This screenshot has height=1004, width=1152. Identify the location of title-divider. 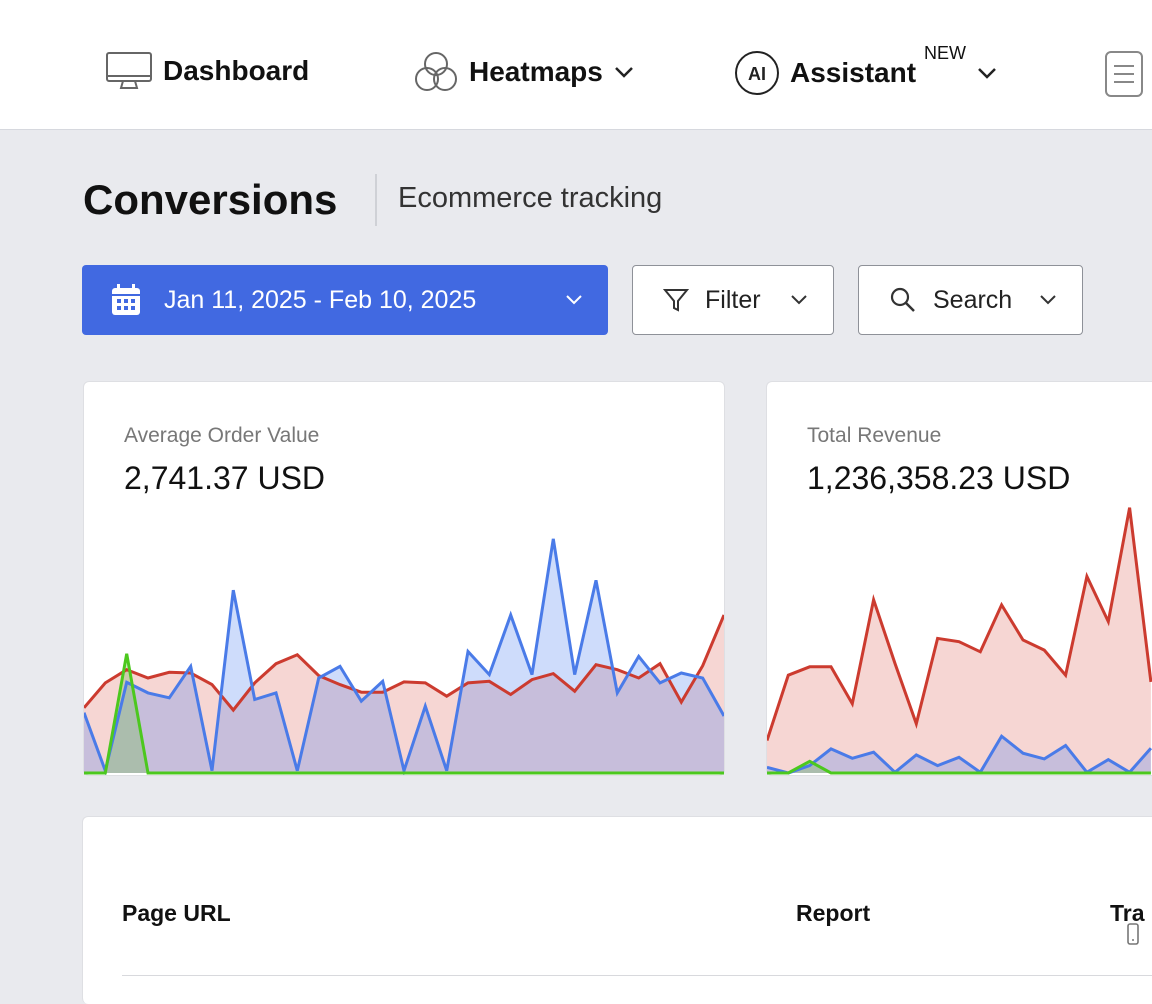
(376, 200).